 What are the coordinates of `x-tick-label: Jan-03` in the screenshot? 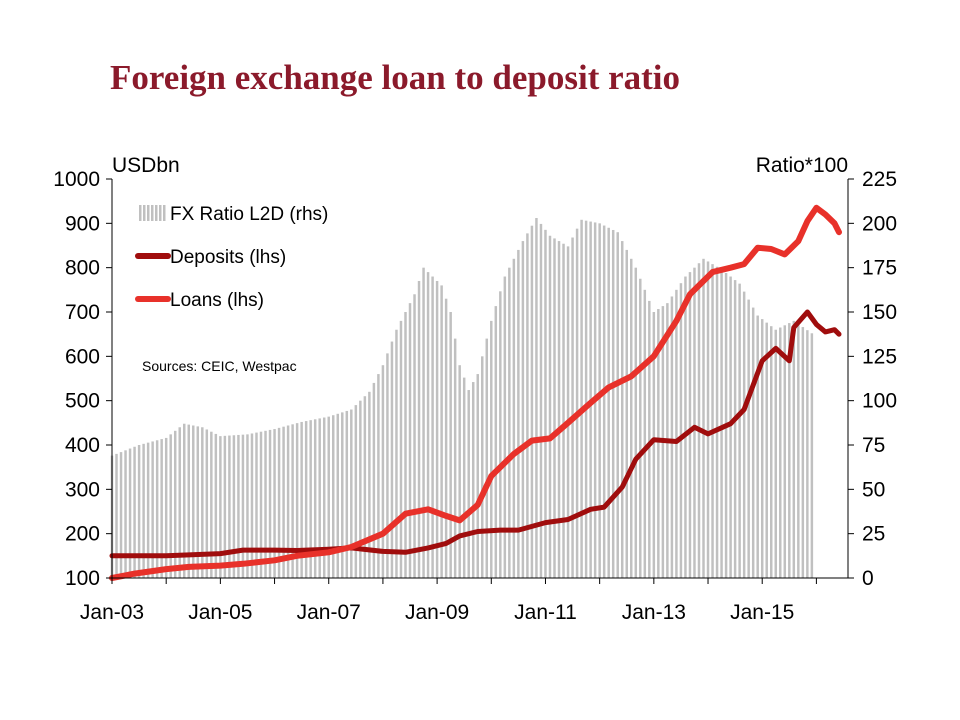 It's located at (112, 612).